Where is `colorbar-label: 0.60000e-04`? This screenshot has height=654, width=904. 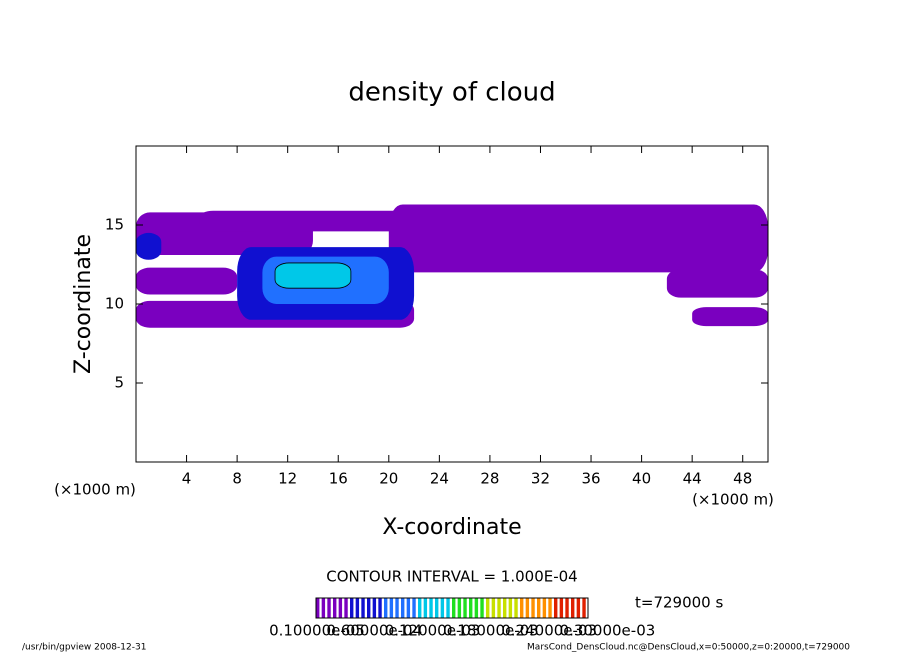 colorbar-label: 0.60000e-04 is located at coordinates (374, 631).